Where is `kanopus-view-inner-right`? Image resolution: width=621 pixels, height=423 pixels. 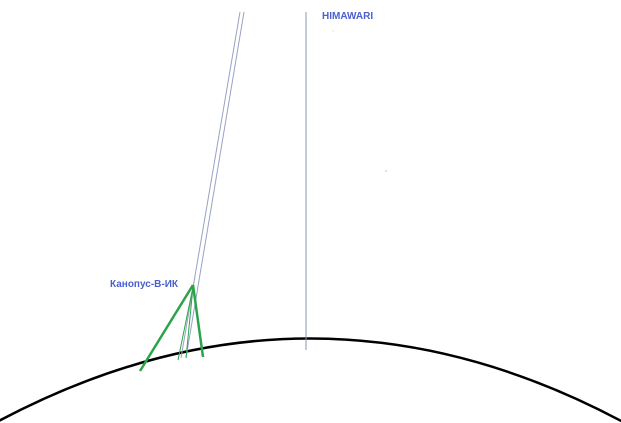
kanopus-view-inner-right is located at coordinates (189, 322).